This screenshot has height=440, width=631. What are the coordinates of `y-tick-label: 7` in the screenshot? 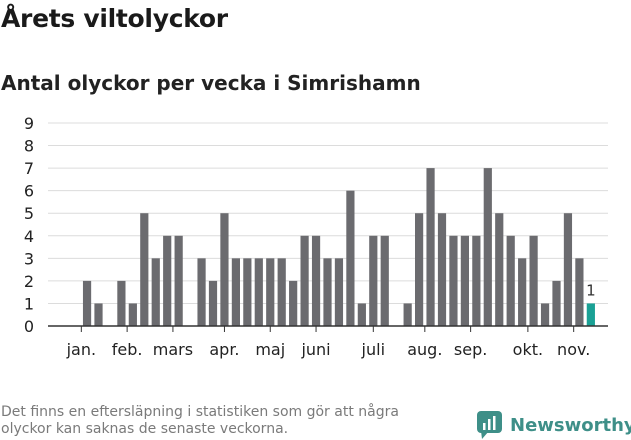 It's located at (29, 168).